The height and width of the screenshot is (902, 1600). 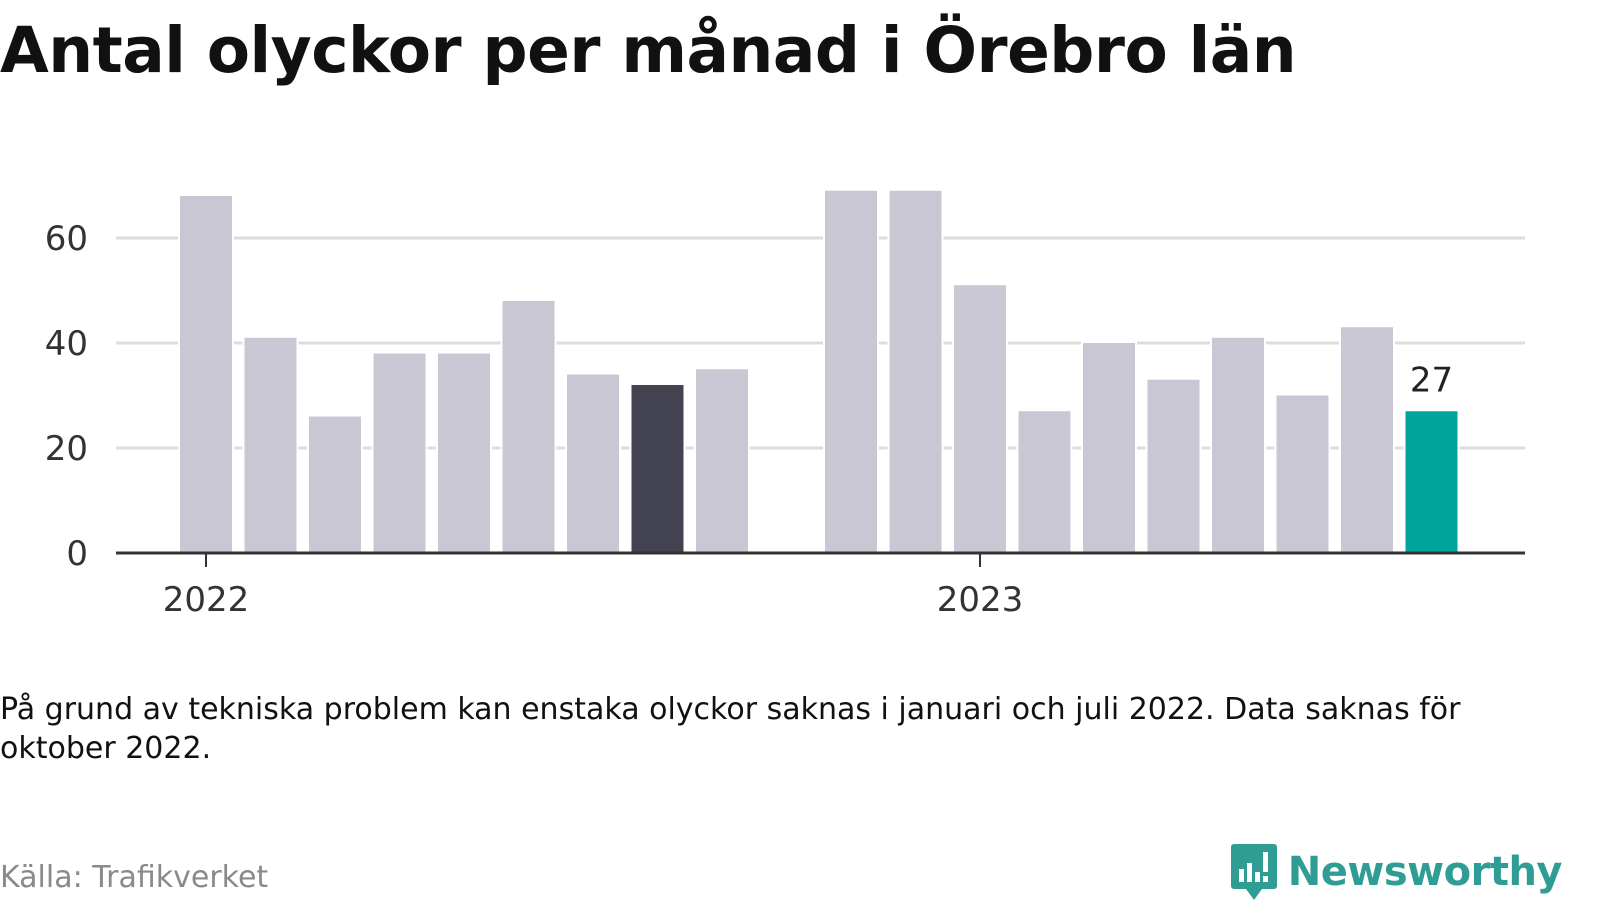 What do you see at coordinates (1425, 872) in the screenshot?
I see `brand-name: Newsworthy` at bounding box center [1425, 872].